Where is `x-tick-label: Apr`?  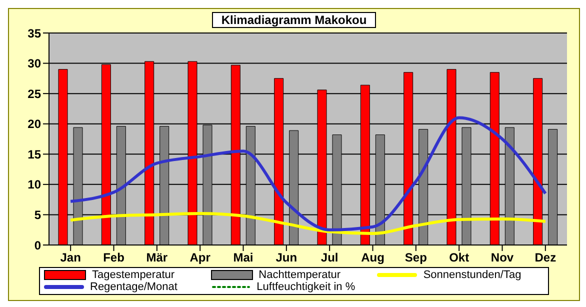 x-tick-label: Apr is located at coordinates (200, 257).